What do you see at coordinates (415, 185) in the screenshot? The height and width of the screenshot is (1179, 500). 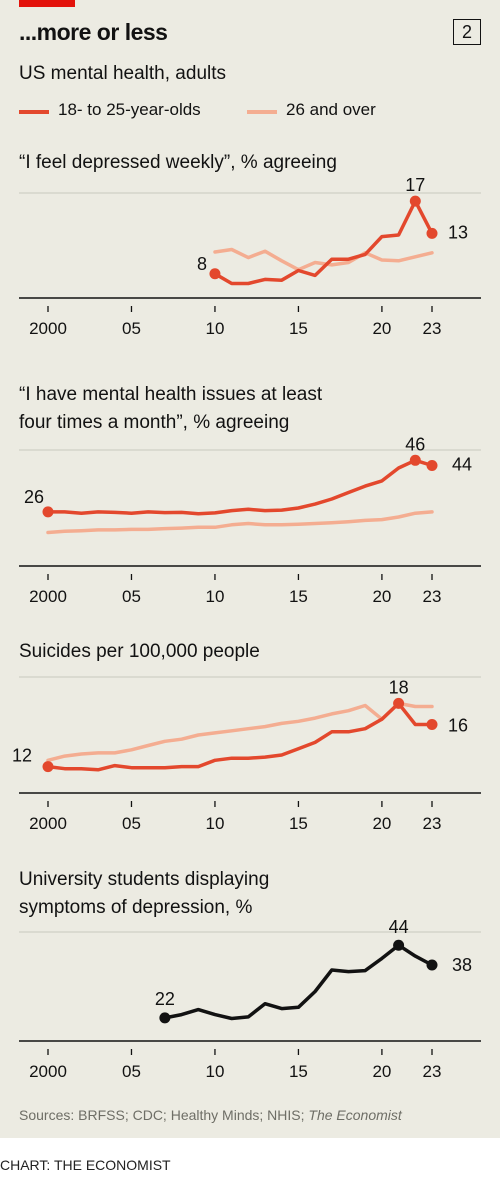 I see `data-label: 17` at bounding box center [415, 185].